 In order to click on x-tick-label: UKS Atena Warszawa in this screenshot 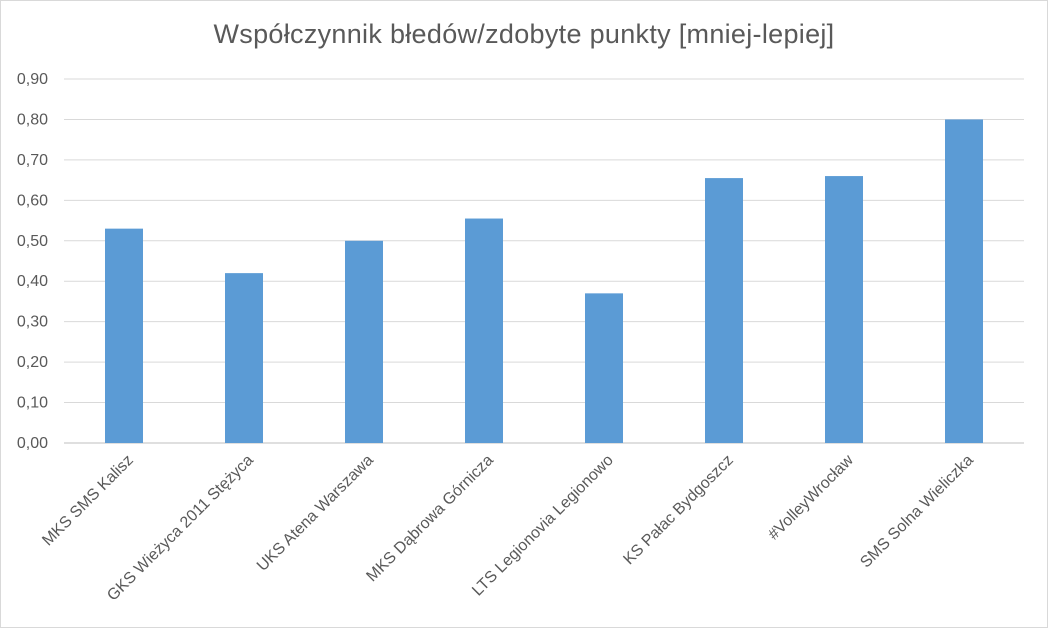, I will do `click(315, 513)`.